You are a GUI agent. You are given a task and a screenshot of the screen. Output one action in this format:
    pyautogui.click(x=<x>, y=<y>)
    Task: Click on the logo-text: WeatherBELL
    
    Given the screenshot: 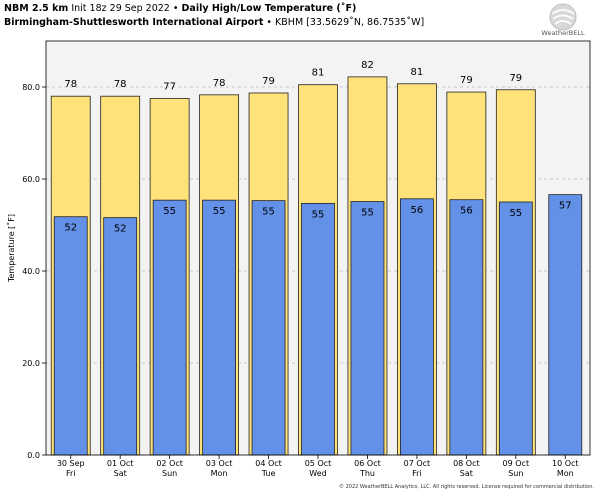 What is the action you would take?
    pyautogui.click(x=563, y=33)
    